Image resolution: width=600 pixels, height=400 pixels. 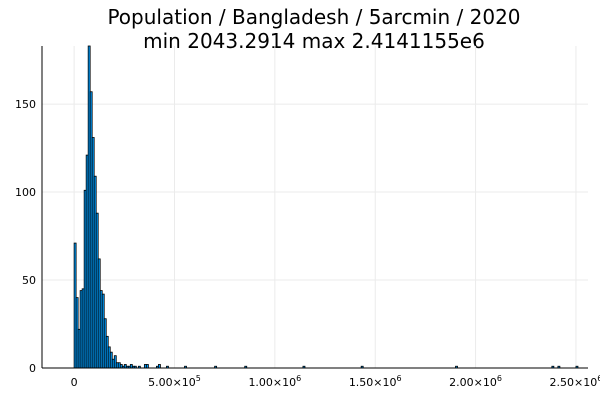 I want to click on x-tick-label: 0, so click(x=74, y=382).